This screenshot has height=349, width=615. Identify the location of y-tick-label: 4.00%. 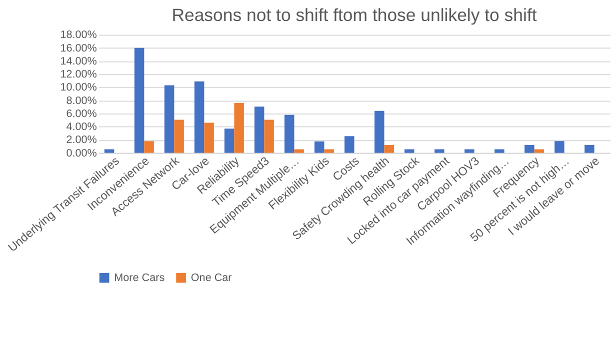
(82, 127).